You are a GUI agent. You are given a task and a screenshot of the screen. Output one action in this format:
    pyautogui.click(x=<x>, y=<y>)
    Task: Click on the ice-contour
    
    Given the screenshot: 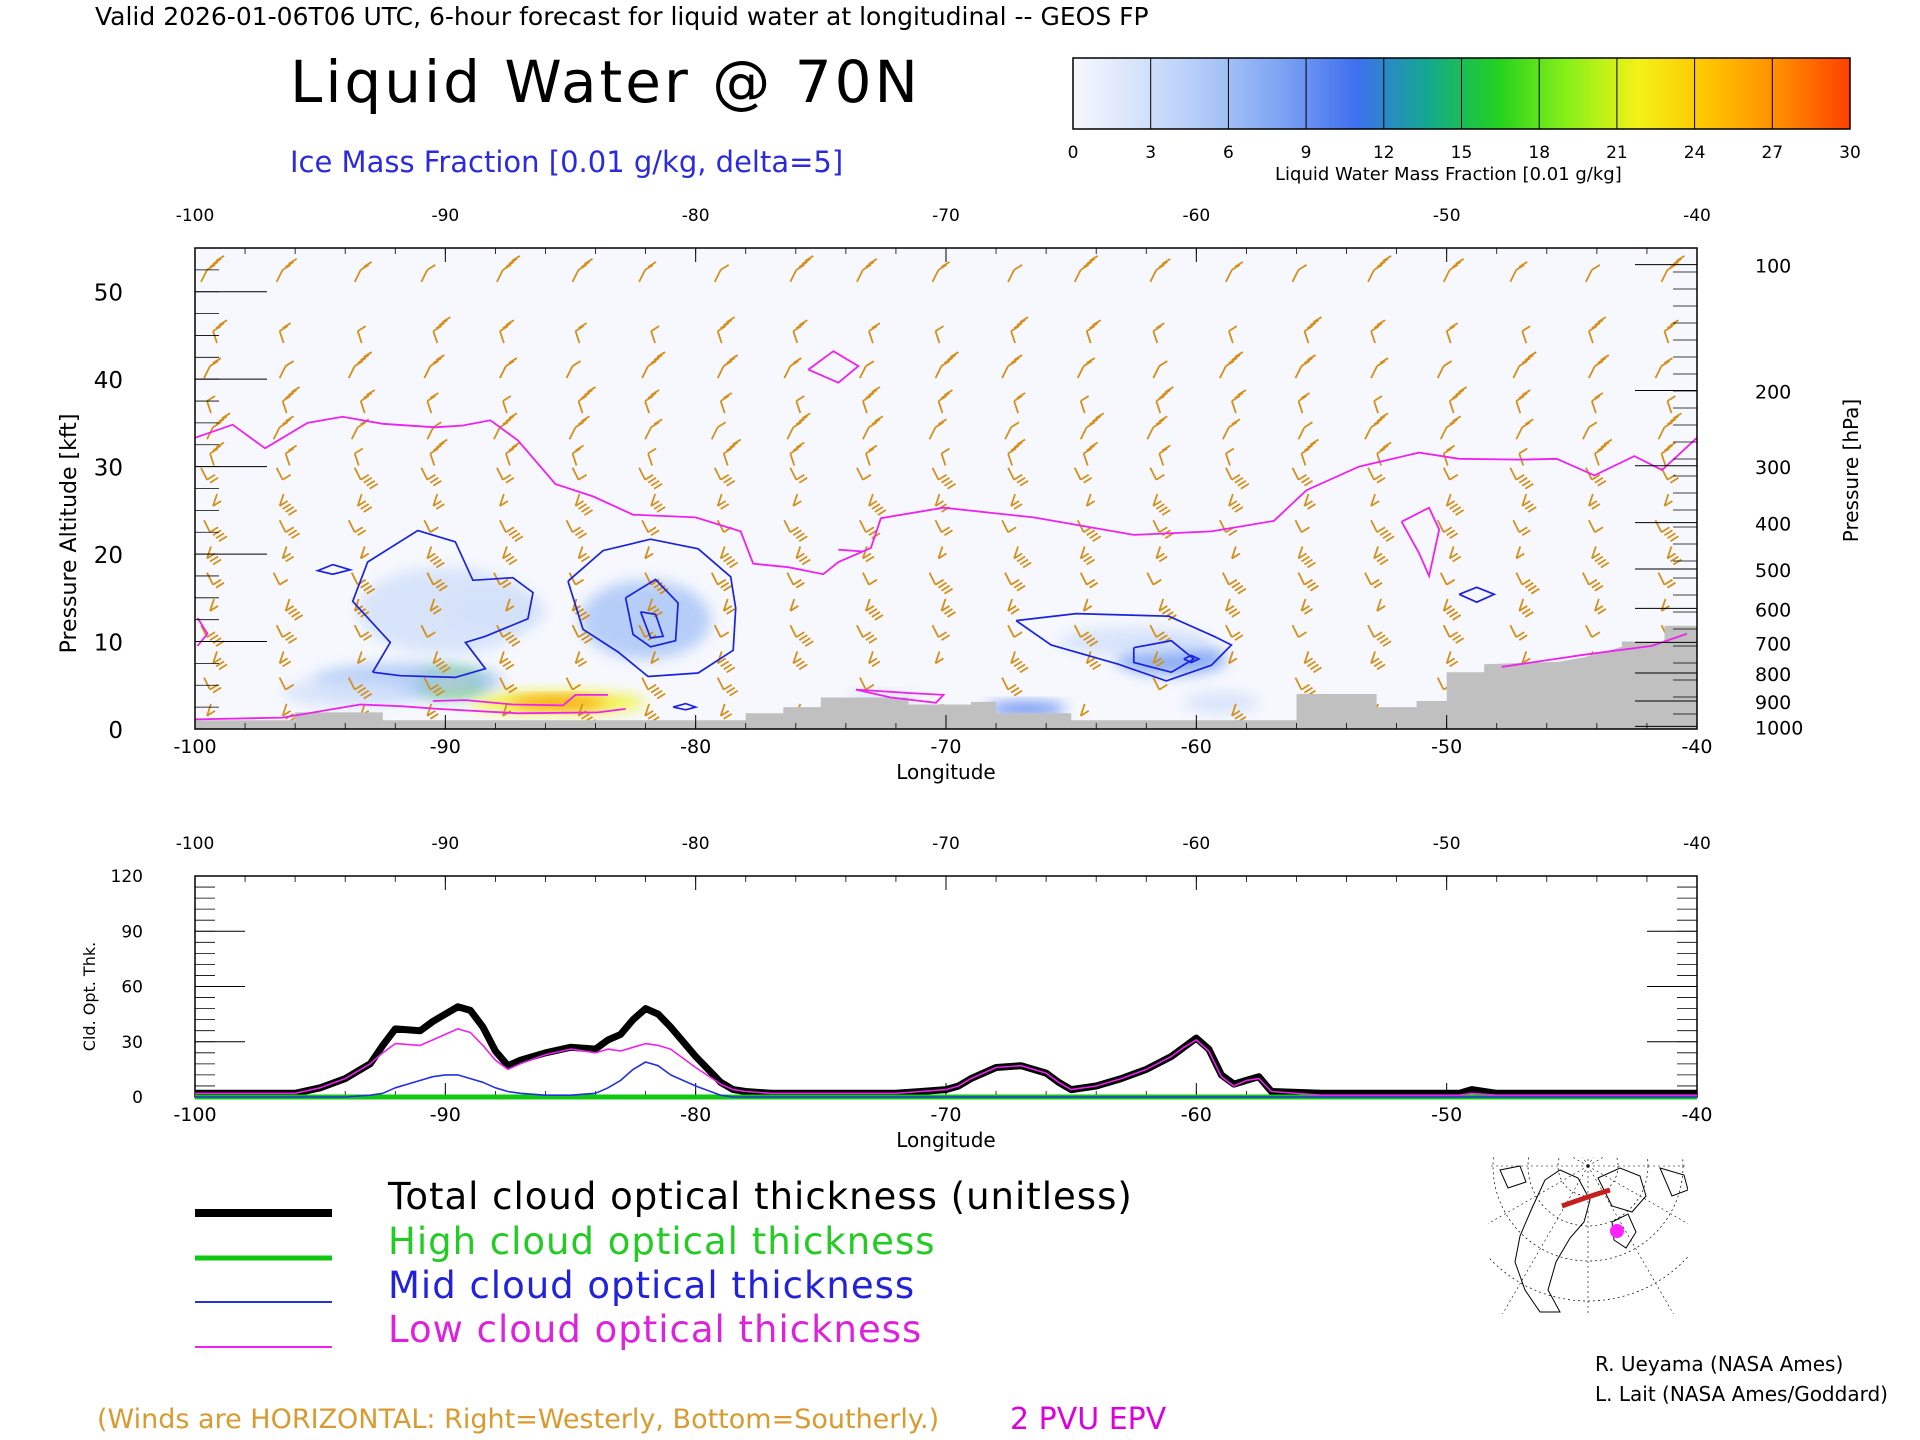 What is the action you would take?
    pyautogui.click(x=442, y=604)
    